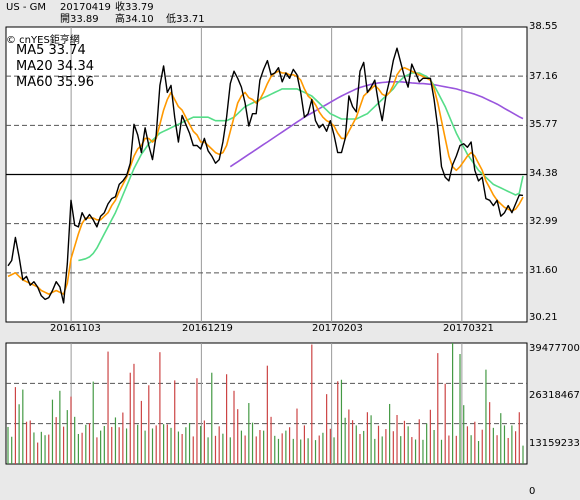  Describe the element at coordinates (51, 50) in the screenshot. I see `legend-ma5: MA5 33.74` at that location.